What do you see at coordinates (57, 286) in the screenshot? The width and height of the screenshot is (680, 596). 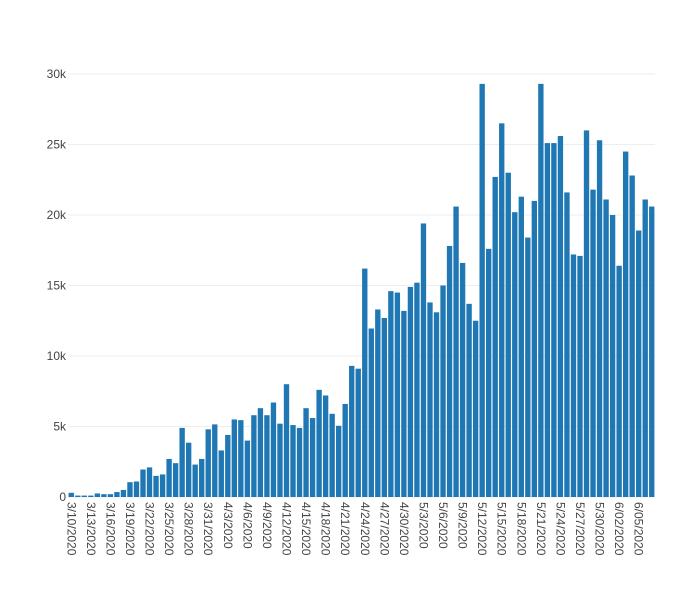 I see `y-tick-label: 15k` at bounding box center [57, 286].